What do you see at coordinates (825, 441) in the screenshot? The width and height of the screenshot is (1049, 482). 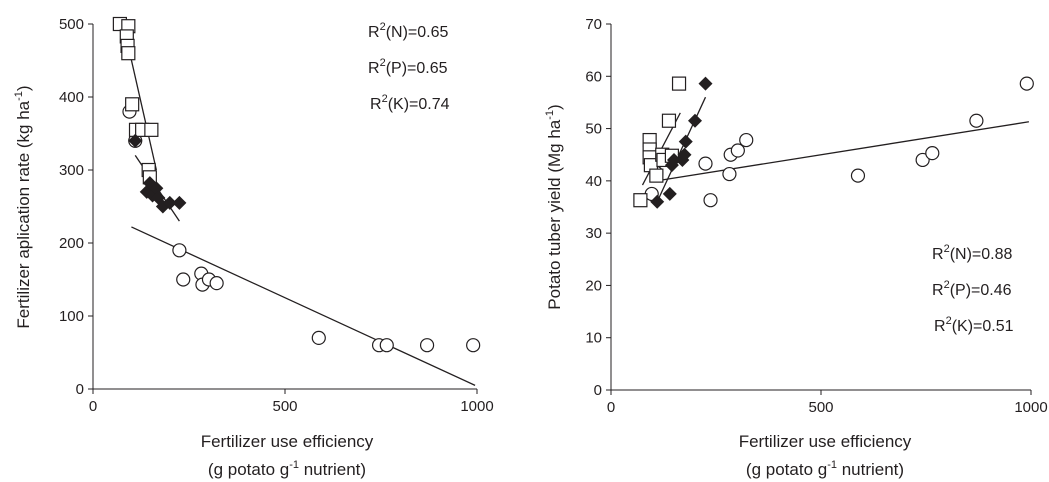 I see `right-x-axis-label-line1: Fertilizer use efficiency` at bounding box center [825, 441].